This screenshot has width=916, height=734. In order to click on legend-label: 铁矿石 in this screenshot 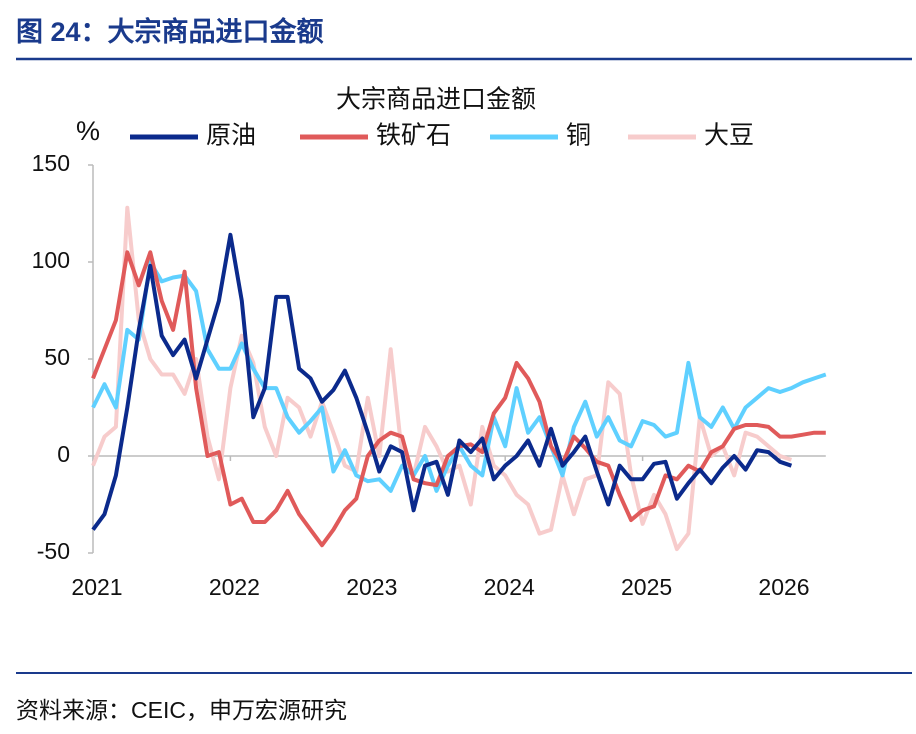, I will do `click(413, 136)`.